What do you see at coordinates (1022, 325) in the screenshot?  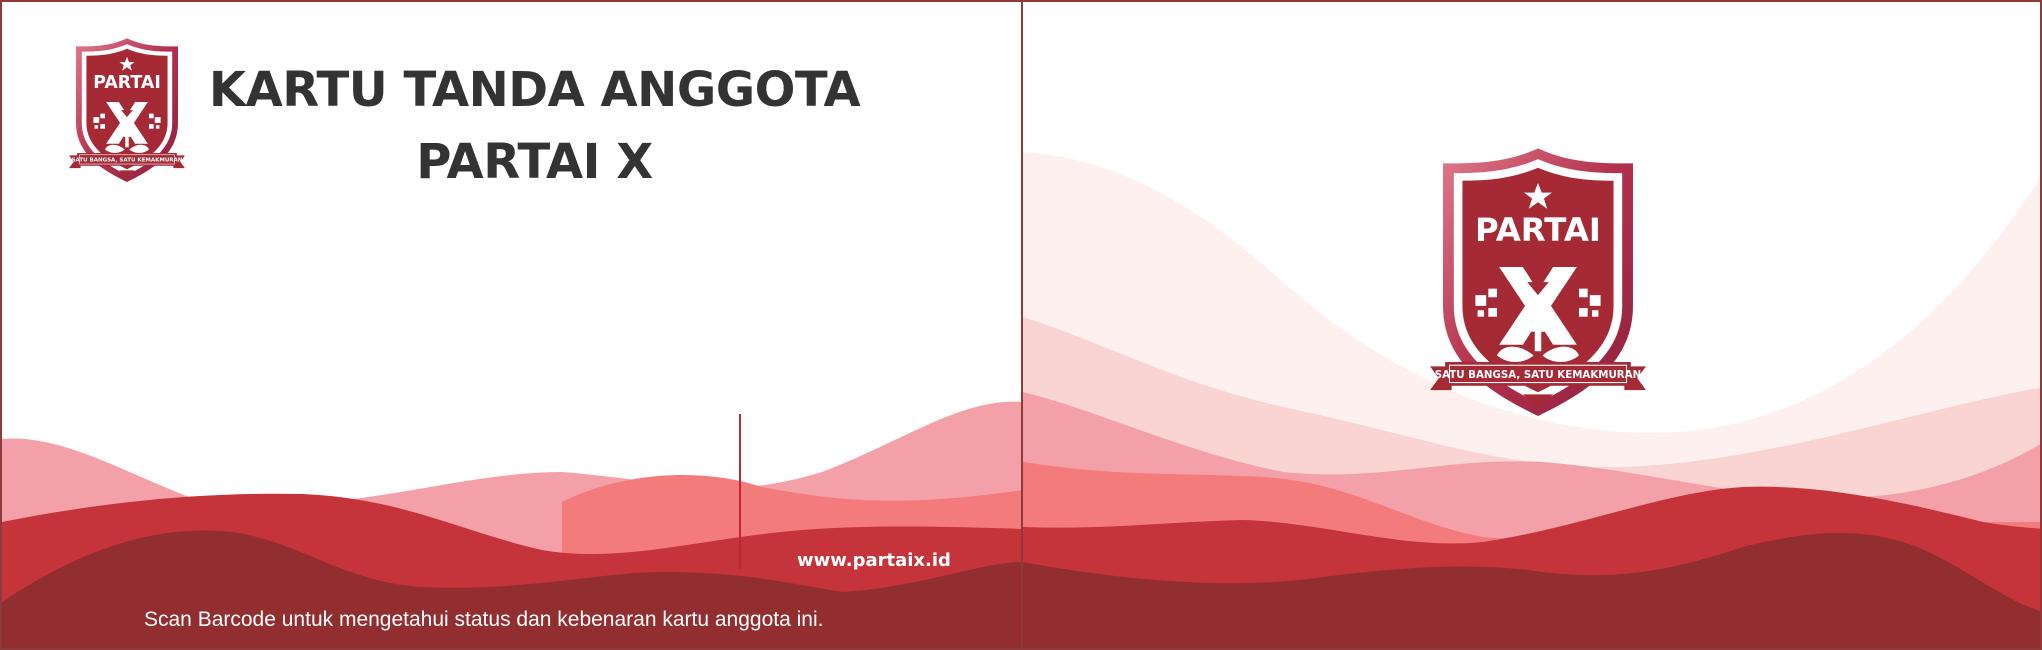 I see `card-fold-divider` at bounding box center [1022, 325].